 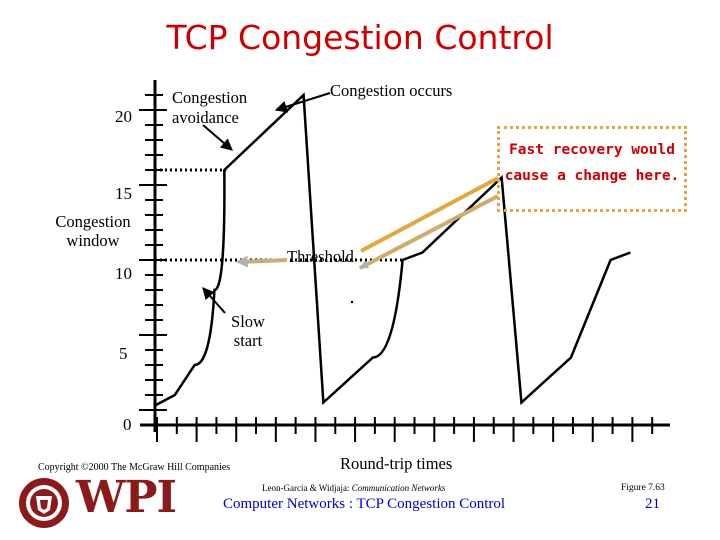 I want to click on stray-dot, so click(x=352, y=302).